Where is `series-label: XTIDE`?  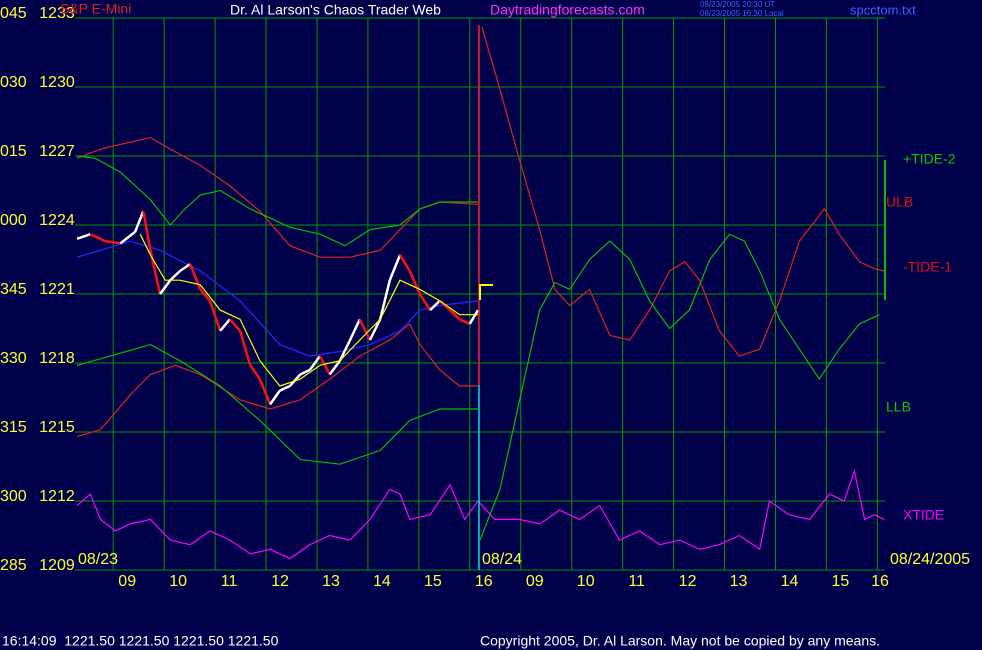
series-label: XTIDE is located at coordinates (923, 515).